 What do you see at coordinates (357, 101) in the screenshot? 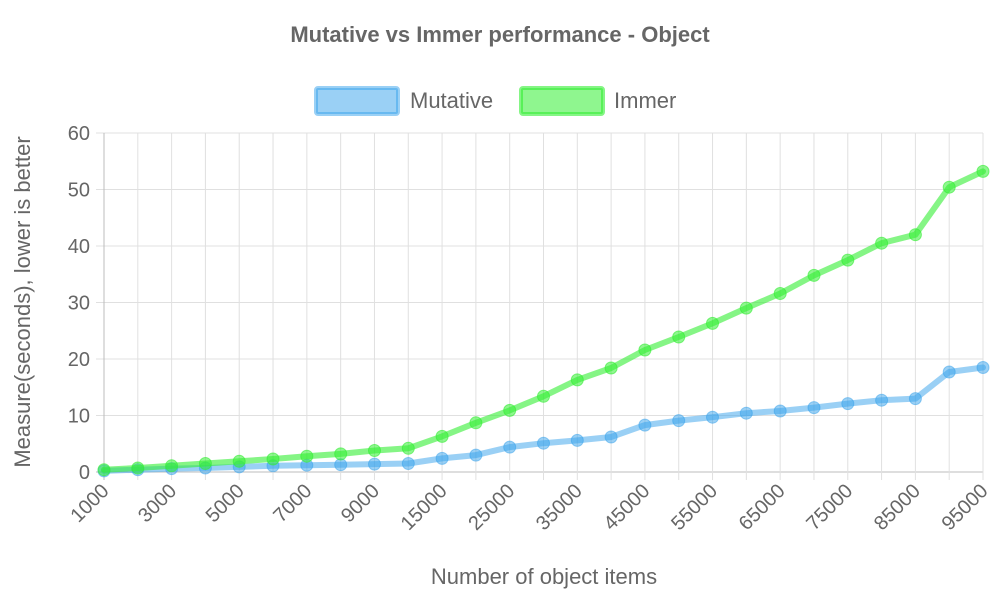
I see `legend-swatch-mutative` at bounding box center [357, 101].